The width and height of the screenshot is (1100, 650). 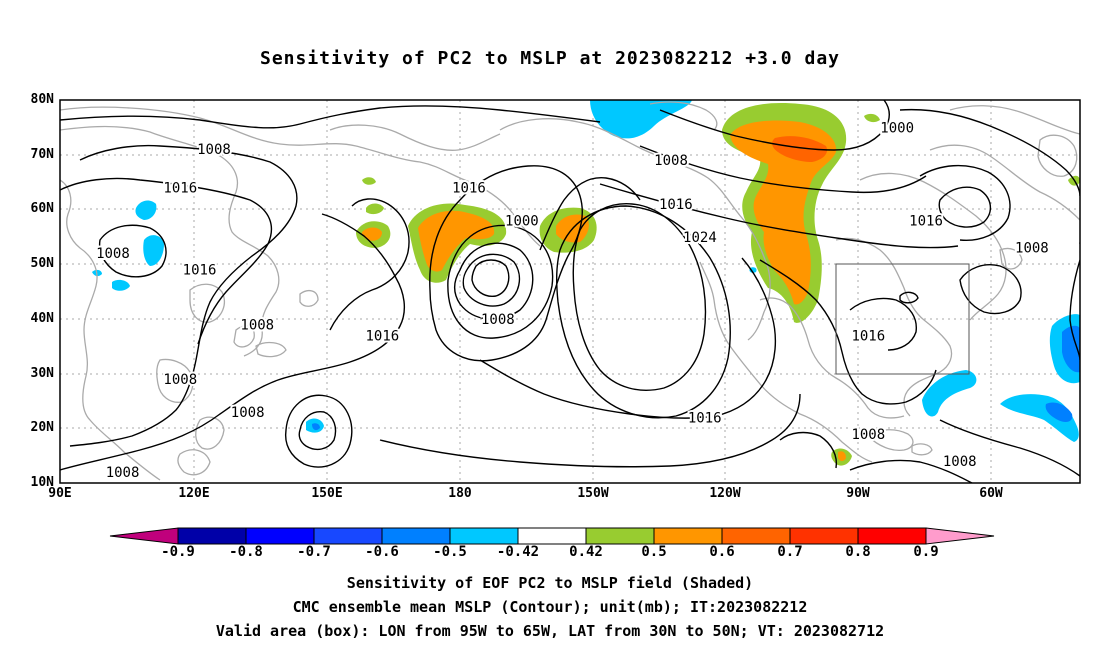 What do you see at coordinates (858, 552) in the screenshot?
I see `colorbar-label: 0.8` at bounding box center [858, 552].